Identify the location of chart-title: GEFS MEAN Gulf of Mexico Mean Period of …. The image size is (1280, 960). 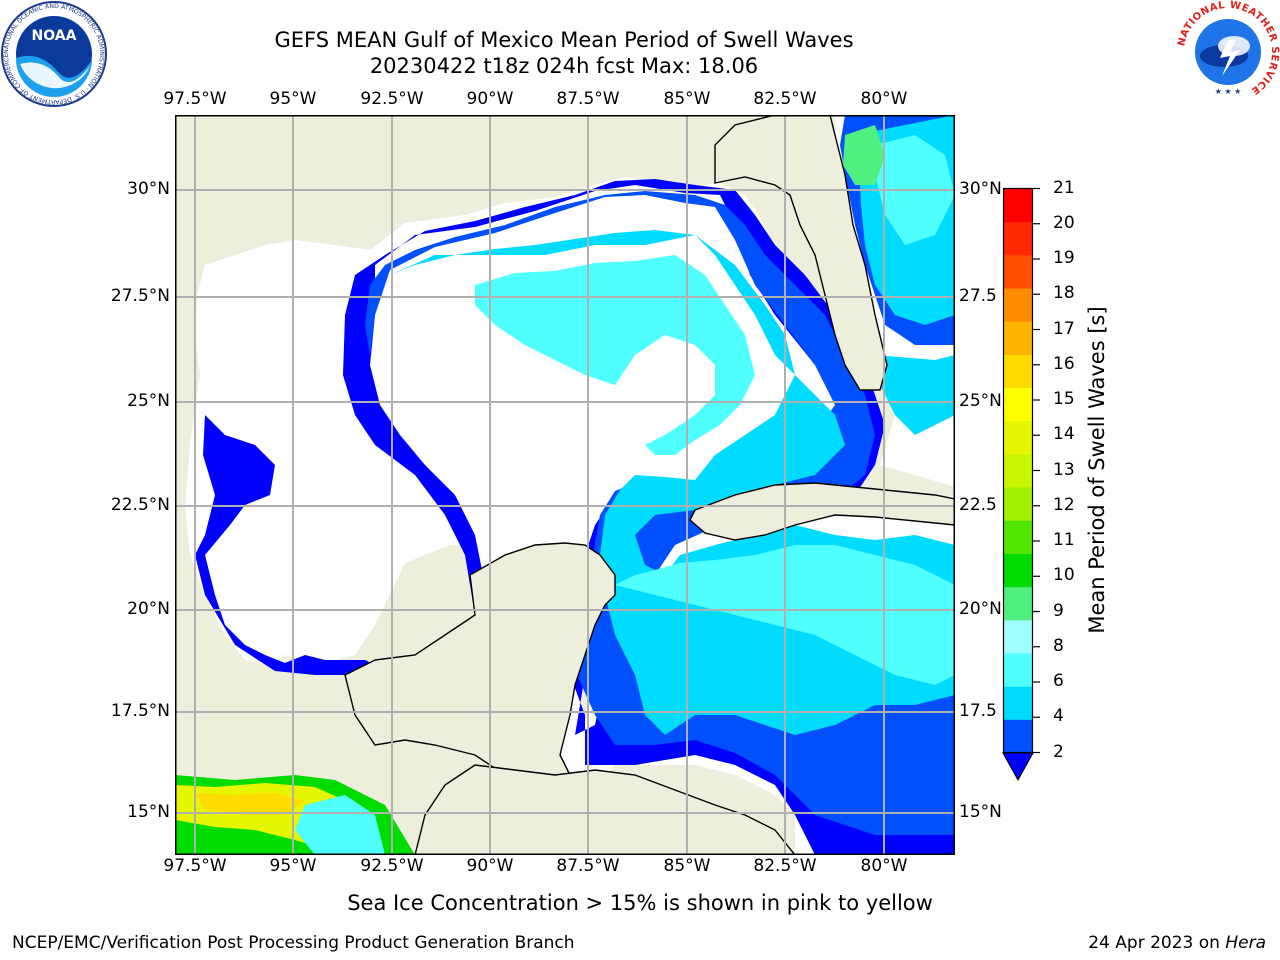
(564, 40).